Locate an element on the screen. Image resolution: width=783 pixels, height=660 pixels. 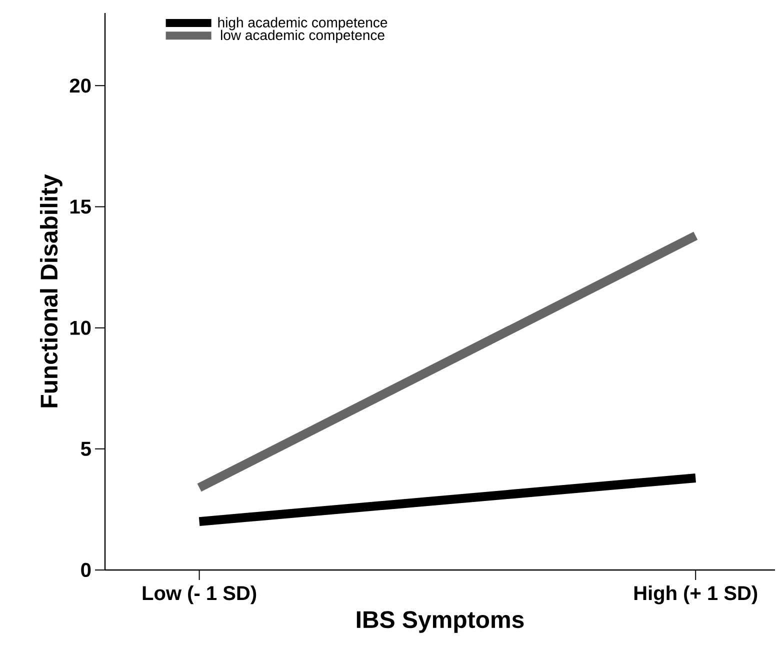
y-axis-title: Functional Disability is located at coordinates (51, 291).